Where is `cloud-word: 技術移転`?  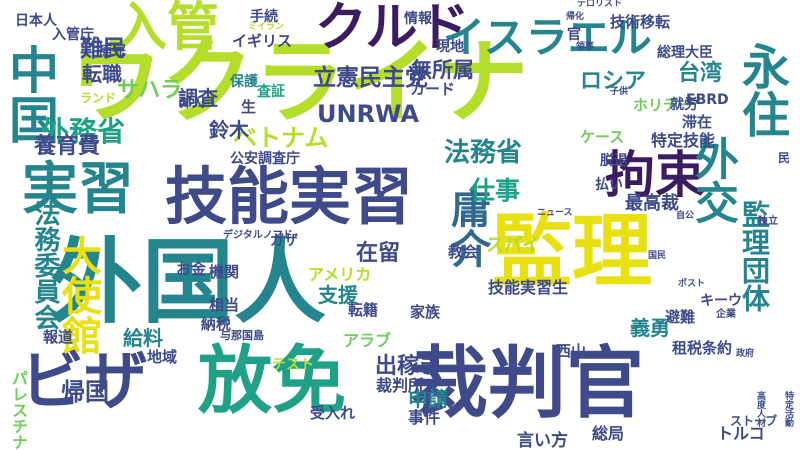
cloud-word: 技術移転 is located at coordinates (640, 22).